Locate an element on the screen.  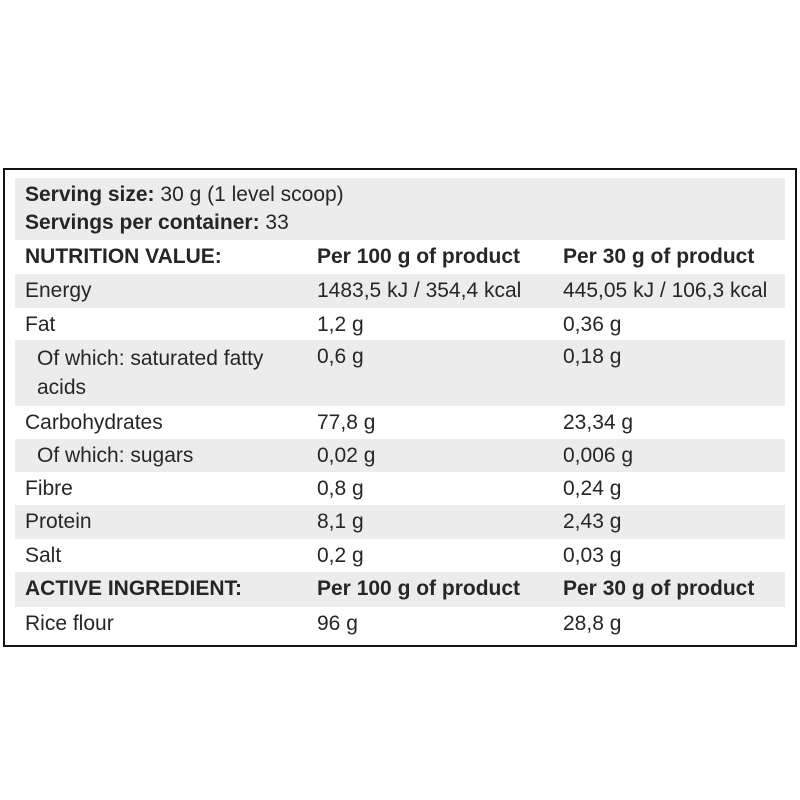
row-per100: 8,1 g is located at coordinates (340, 521).